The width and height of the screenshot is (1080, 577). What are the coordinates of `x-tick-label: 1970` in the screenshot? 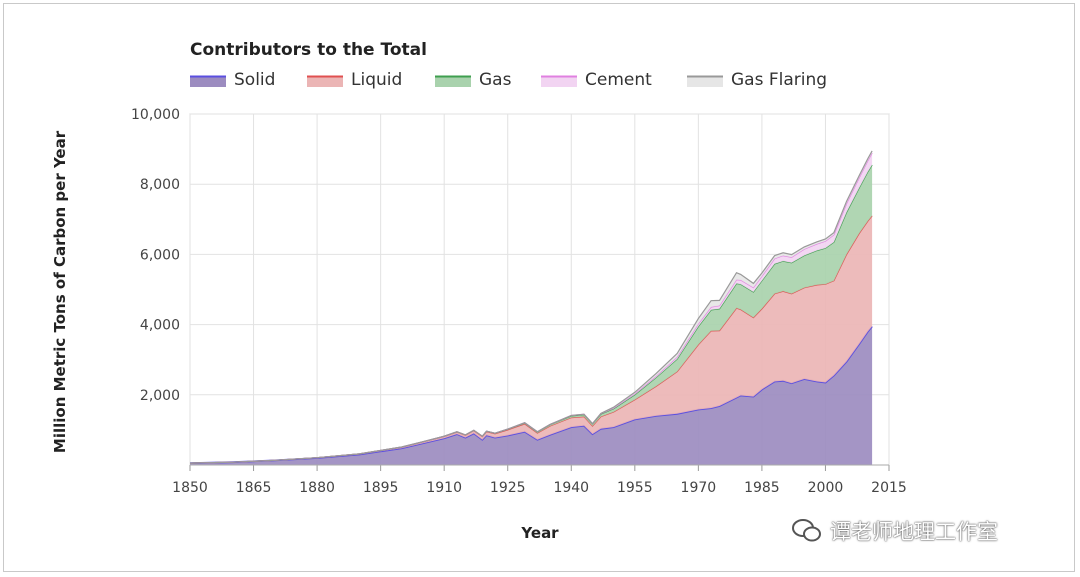 It's located at (699, 488).